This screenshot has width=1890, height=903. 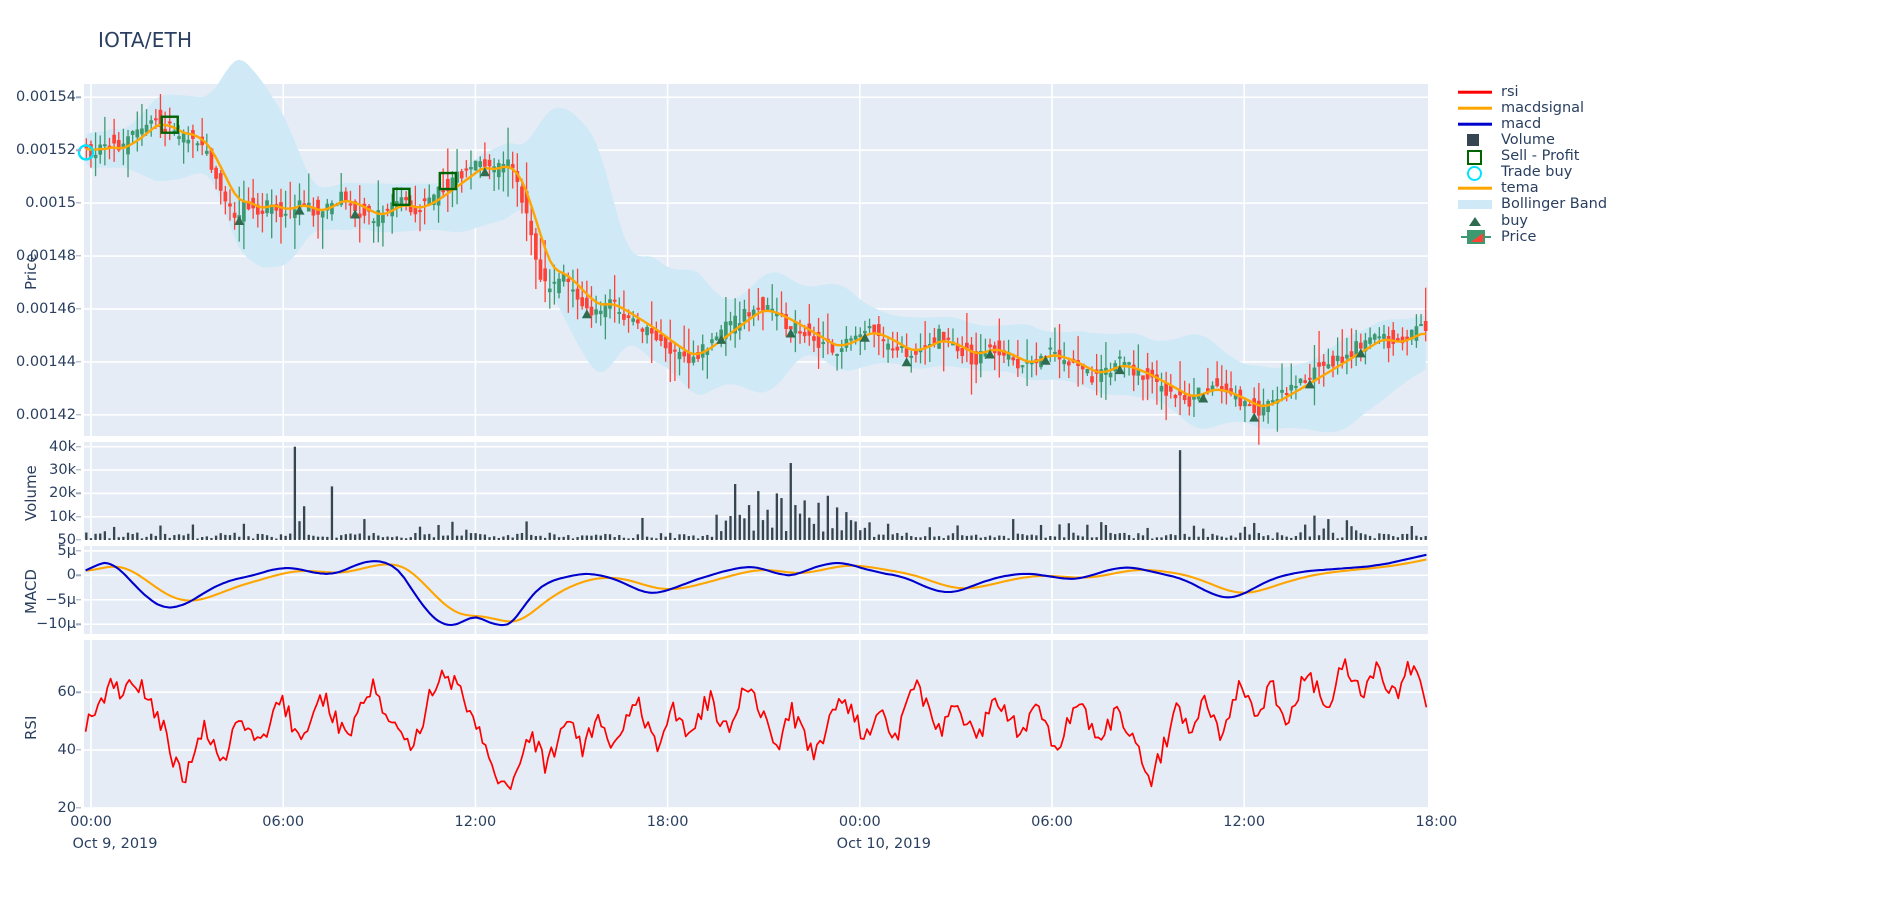 I want to click on rsi-axis-title: RSI, so click(x=31, y=727).